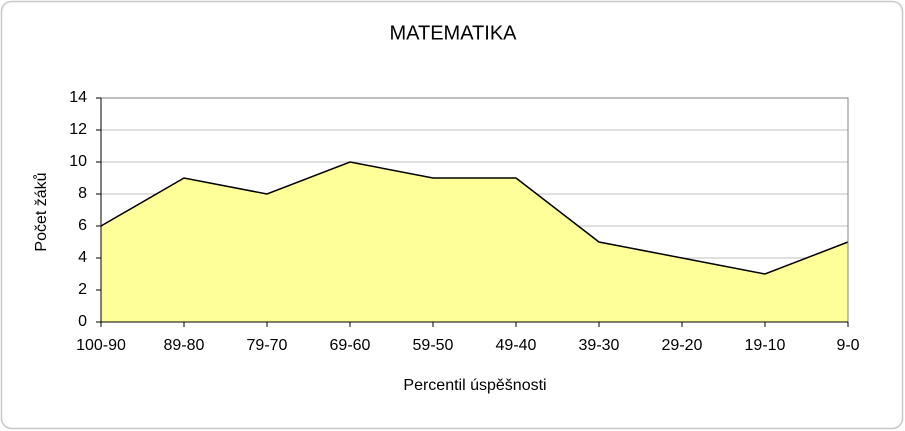  I want to click on y-tick-label: 8, so click(82, 193).